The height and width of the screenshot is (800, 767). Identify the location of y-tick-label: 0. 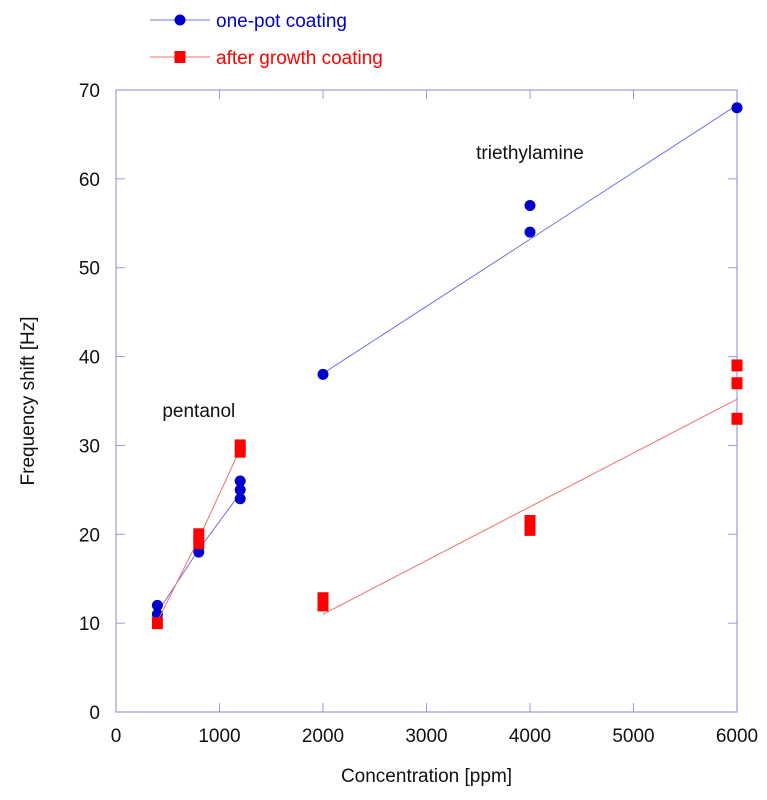
(94, 713).